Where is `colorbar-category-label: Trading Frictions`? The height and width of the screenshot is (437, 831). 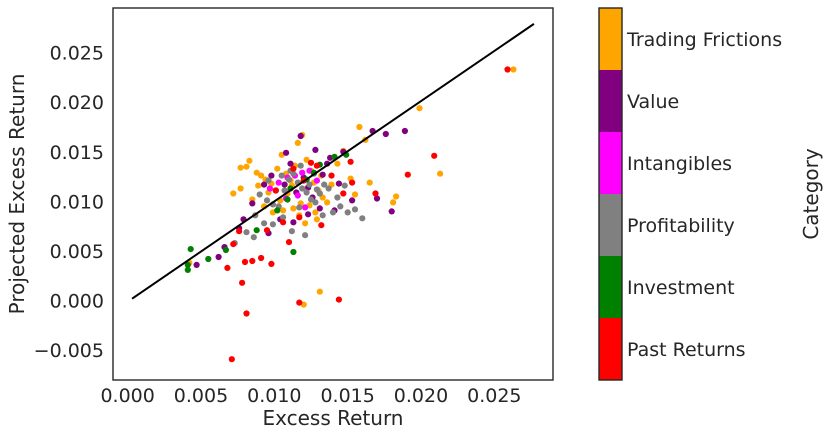 colorbar-category-label: Trading Frictions is located at coordinates (704, 40).